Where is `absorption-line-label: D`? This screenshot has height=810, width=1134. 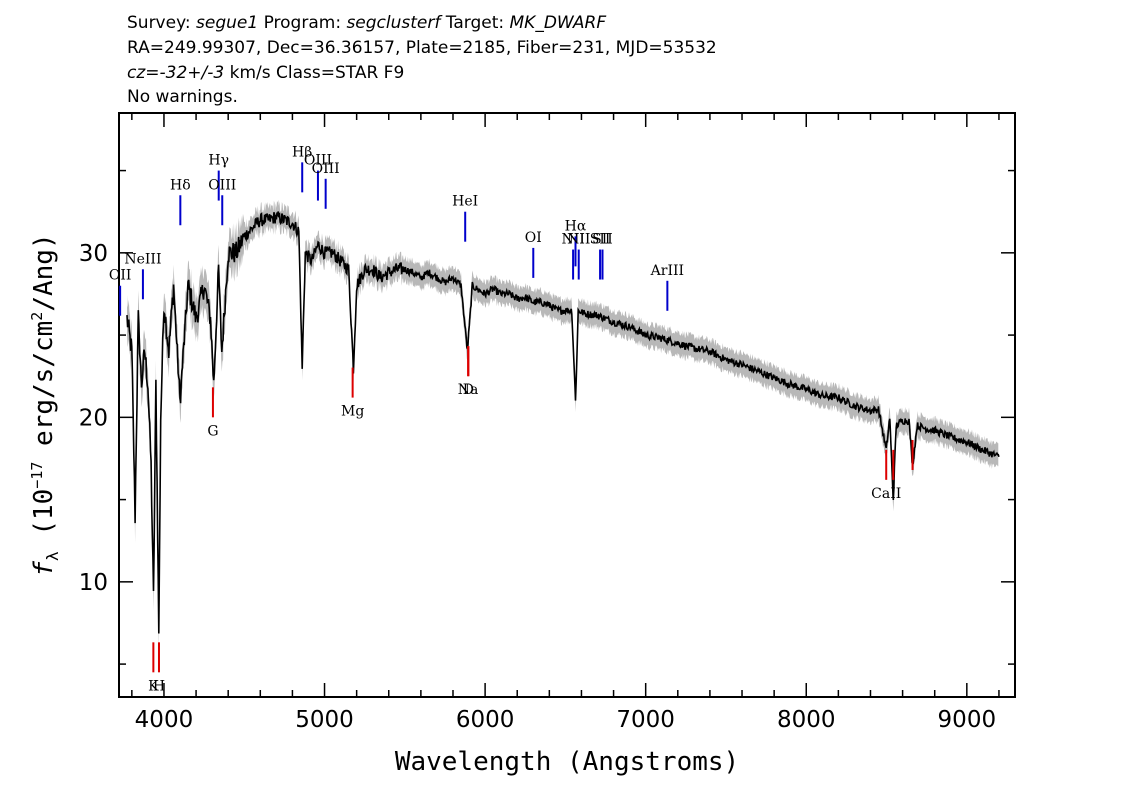 absorption-line-label: D is located at coordinates (468, 390).